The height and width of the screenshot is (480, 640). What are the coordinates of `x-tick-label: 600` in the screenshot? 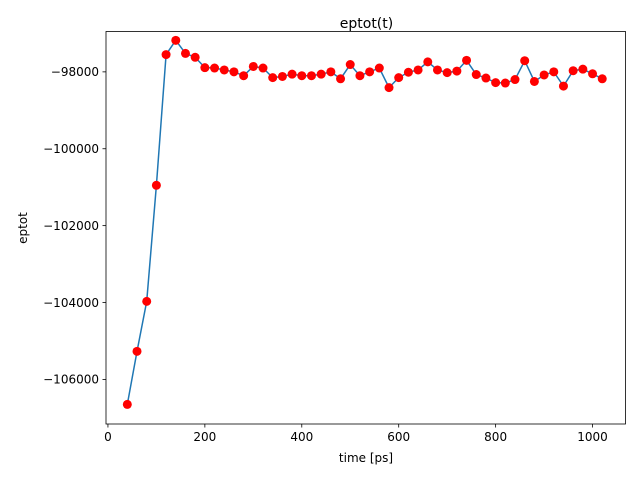 It's located at (398, 437).